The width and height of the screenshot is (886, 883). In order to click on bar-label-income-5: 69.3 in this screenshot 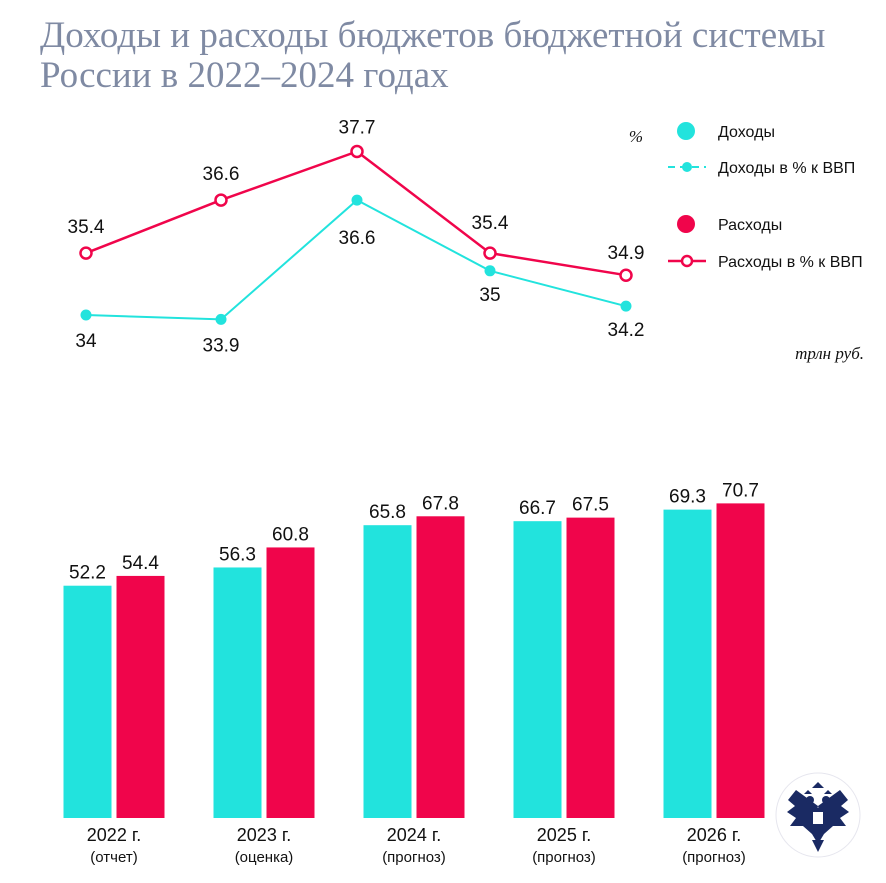, I will do `click(687, 497)`.